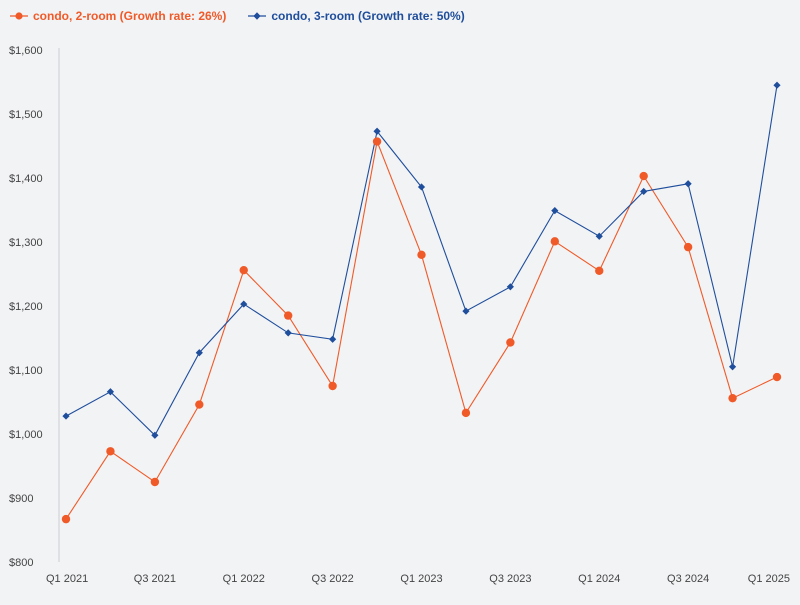 The height and width of the screenshot is (605, 800). What do you see at coordinates (21, 563) in the screenshot?
I see `y-tick-label: $800` at bounding box center [21, 563].